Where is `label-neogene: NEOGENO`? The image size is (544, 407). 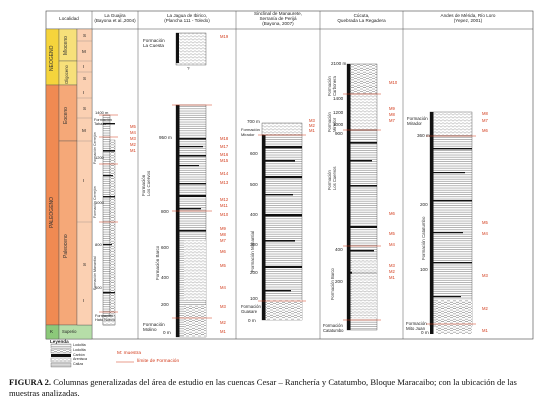
label-neogene: NEOGENO is located at coordinates (52, 58).